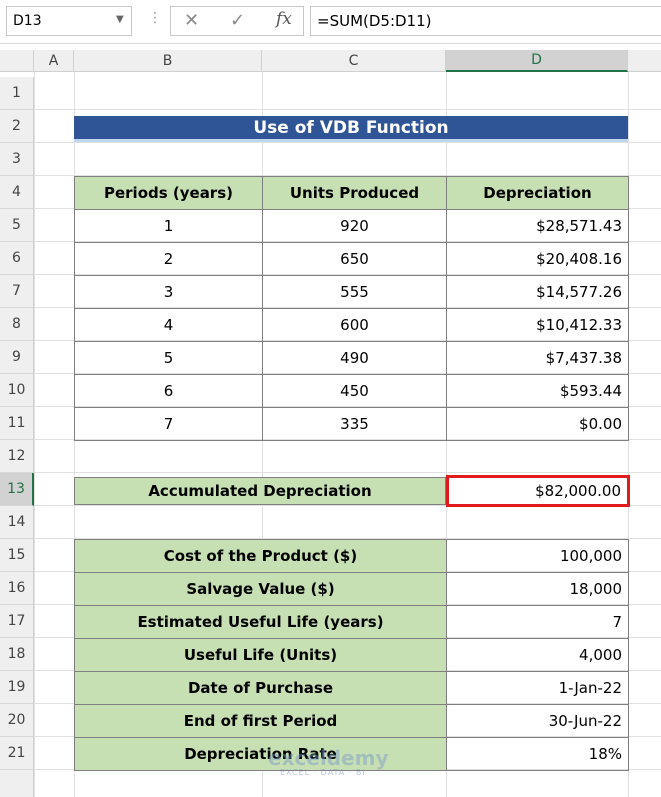 This screenshot has height=797, width=661. I want to click on table-cell: $10,412.33, so click(537, 325).